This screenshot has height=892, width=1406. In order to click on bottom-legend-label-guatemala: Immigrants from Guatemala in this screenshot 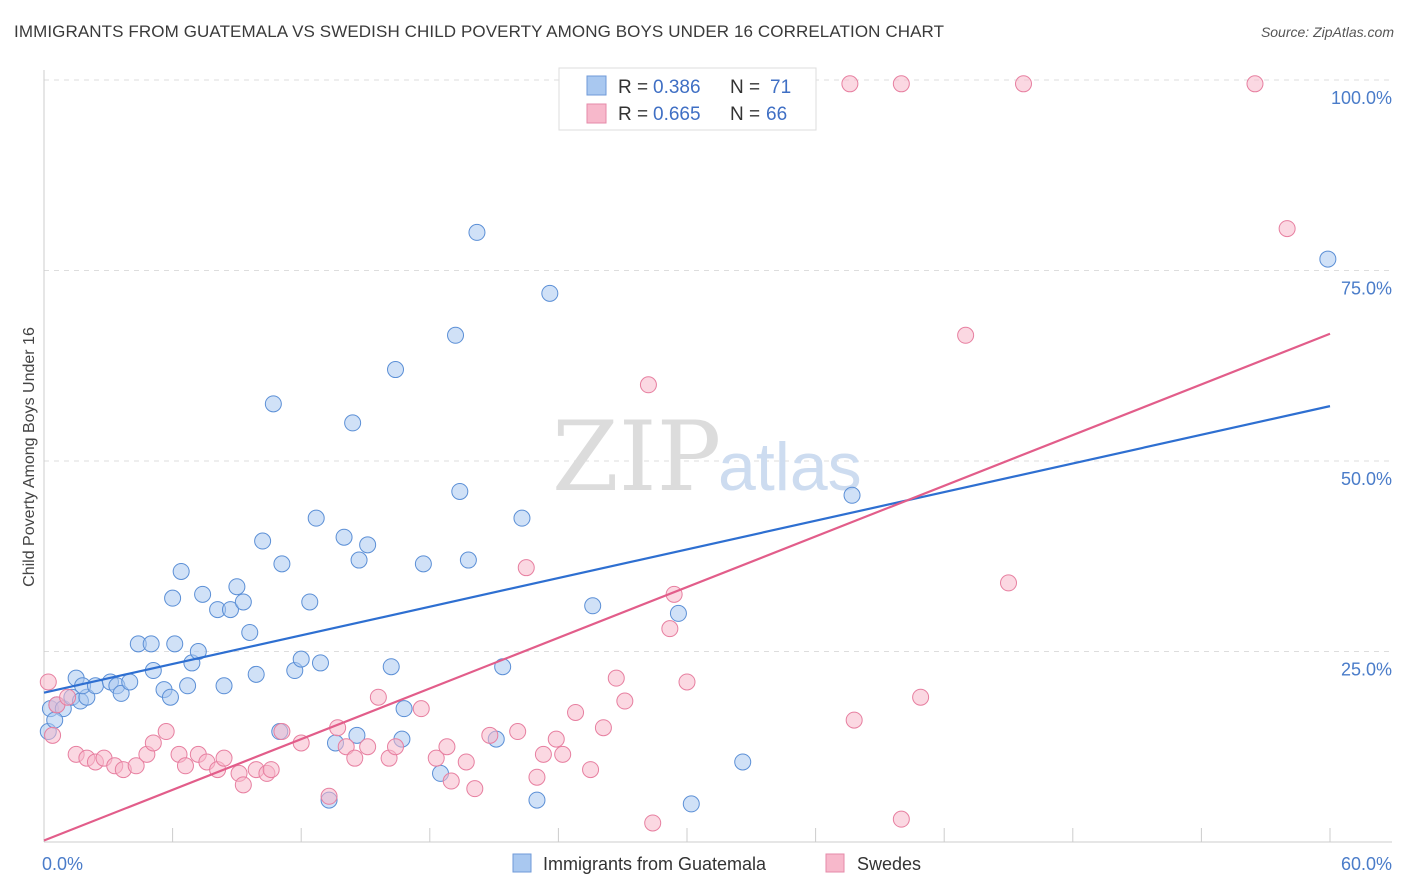, I will do `click(655, 864)`.